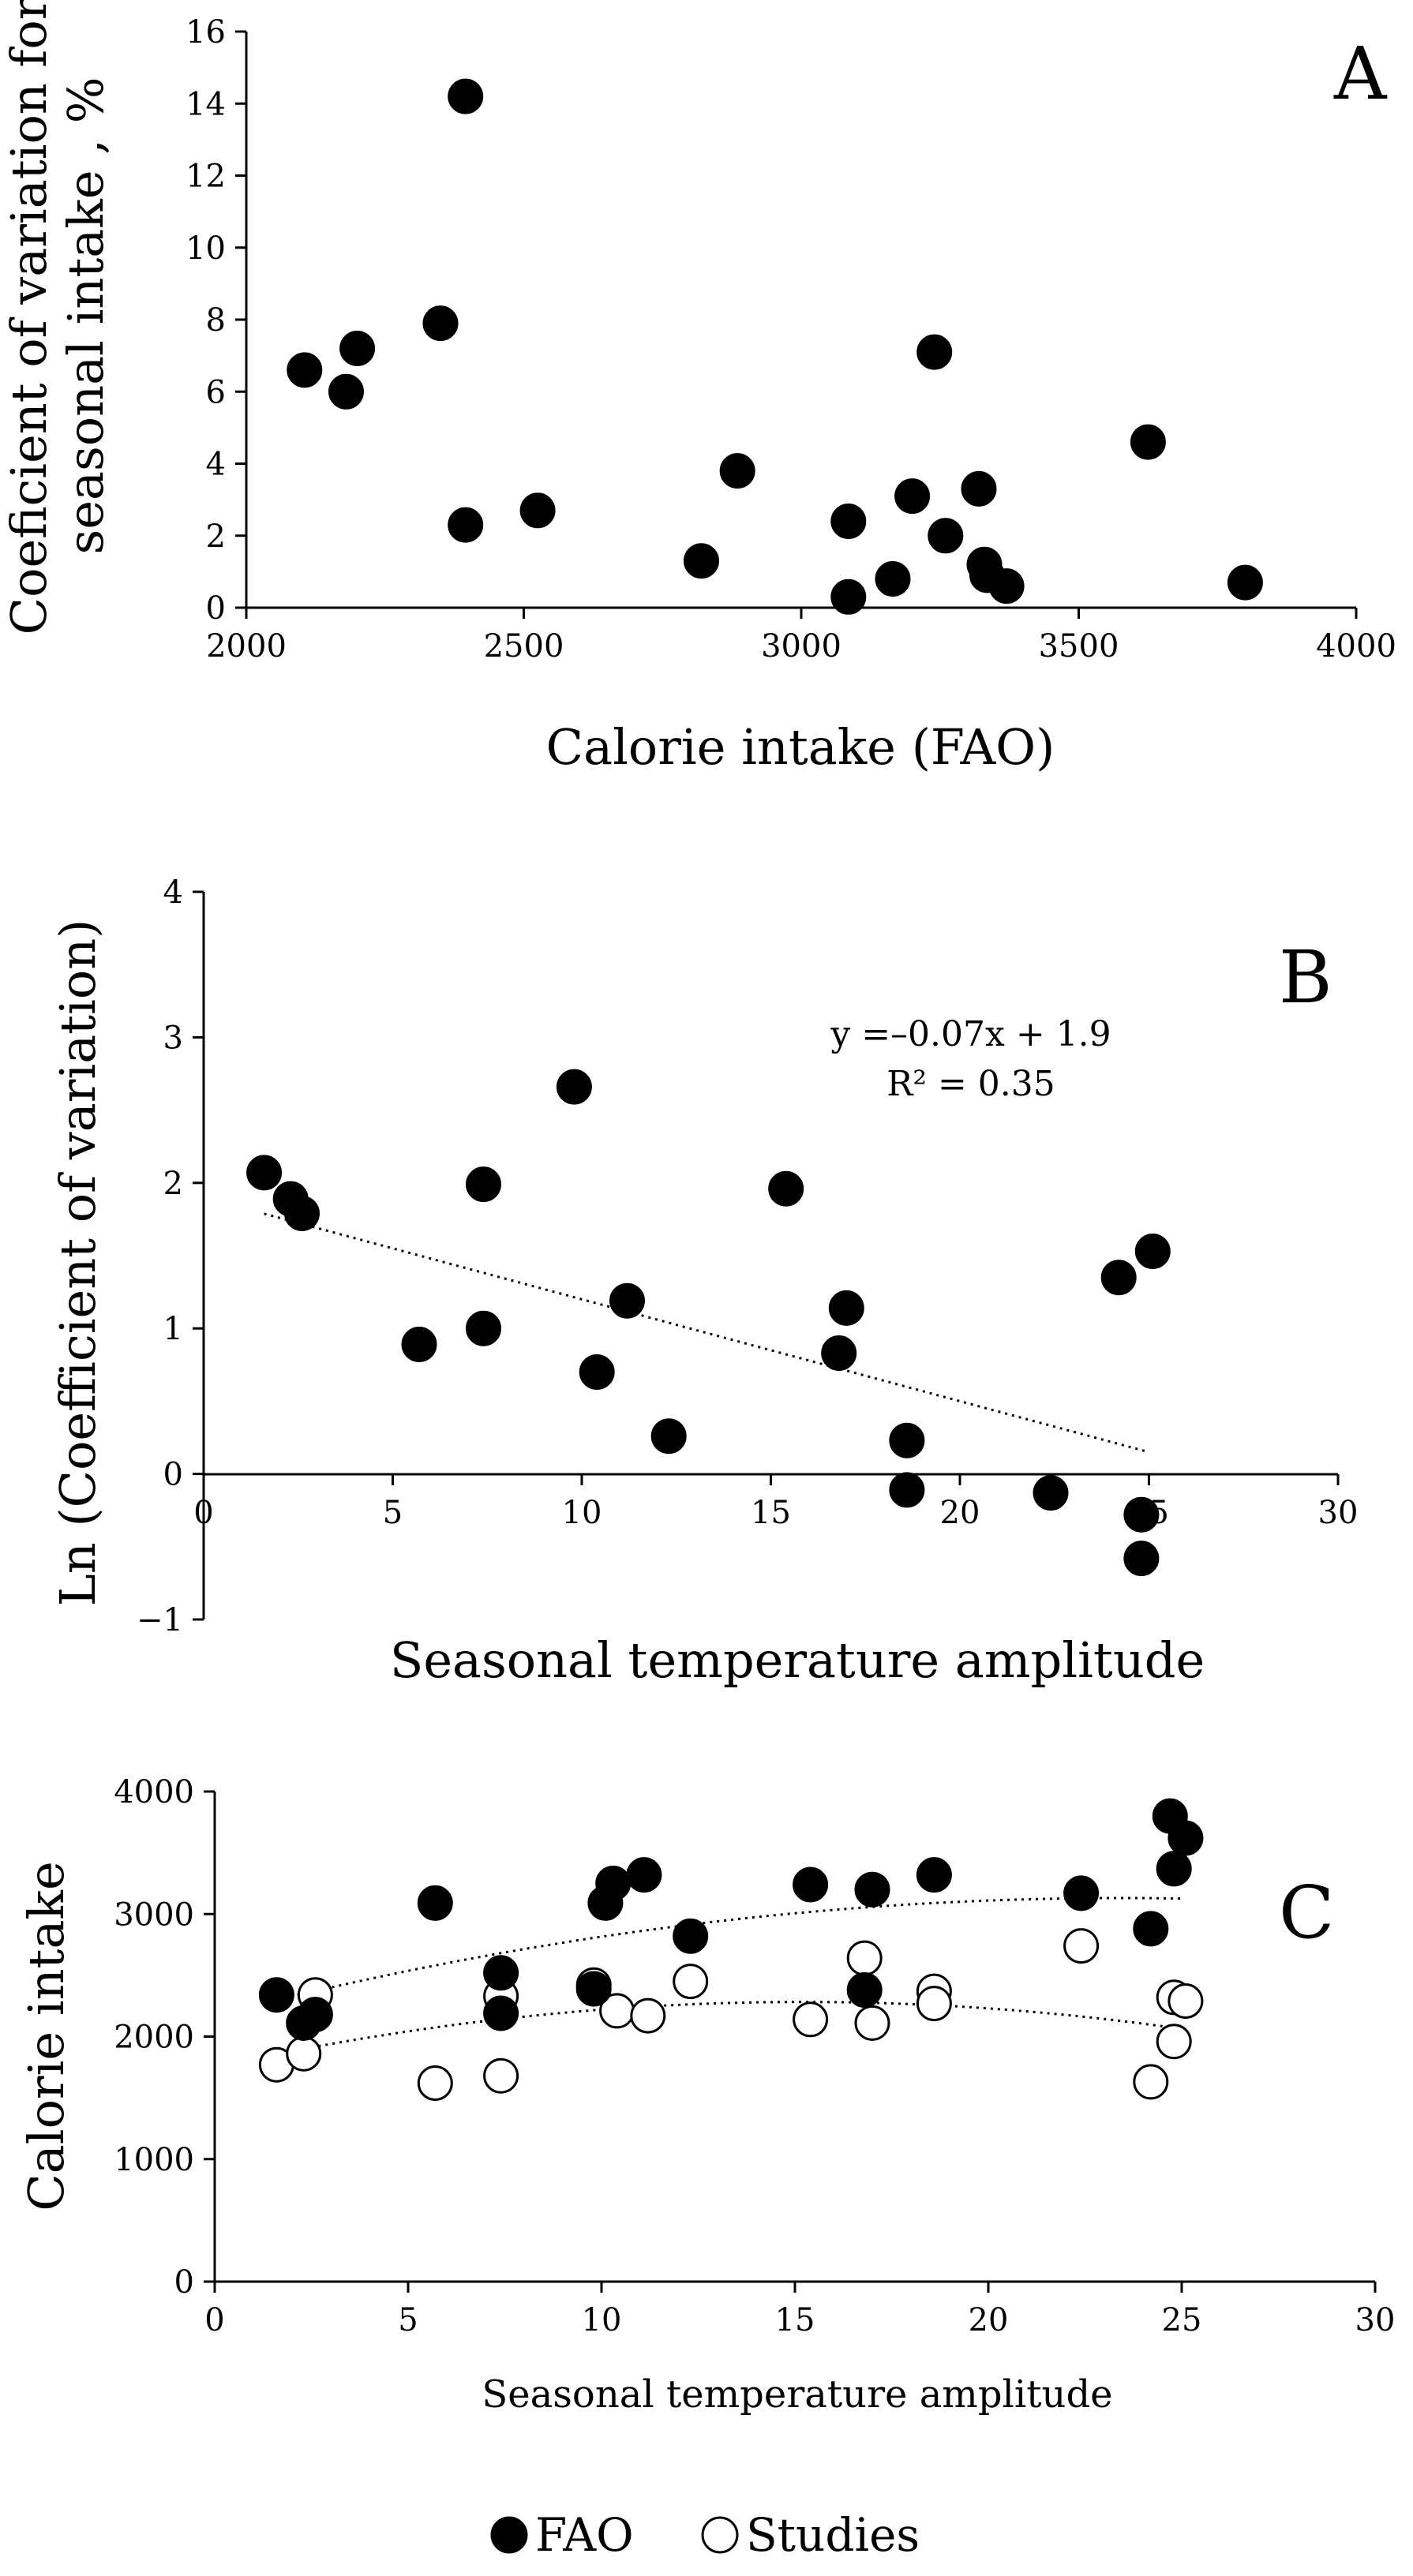 Image resolution: width=1413 pixels, height=2576 pixels. I want to click on y-tick-label: 2000, so click(154, 2038).